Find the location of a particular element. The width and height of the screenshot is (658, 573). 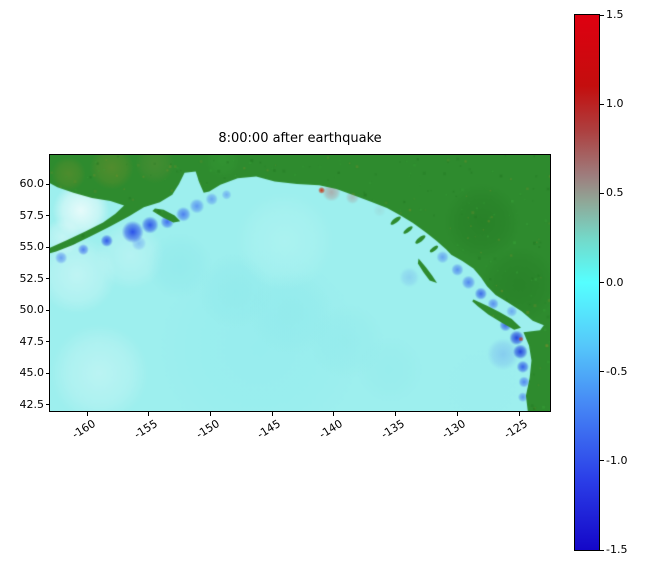

x-tick-label: -125 is located at coordinates (516, 429).